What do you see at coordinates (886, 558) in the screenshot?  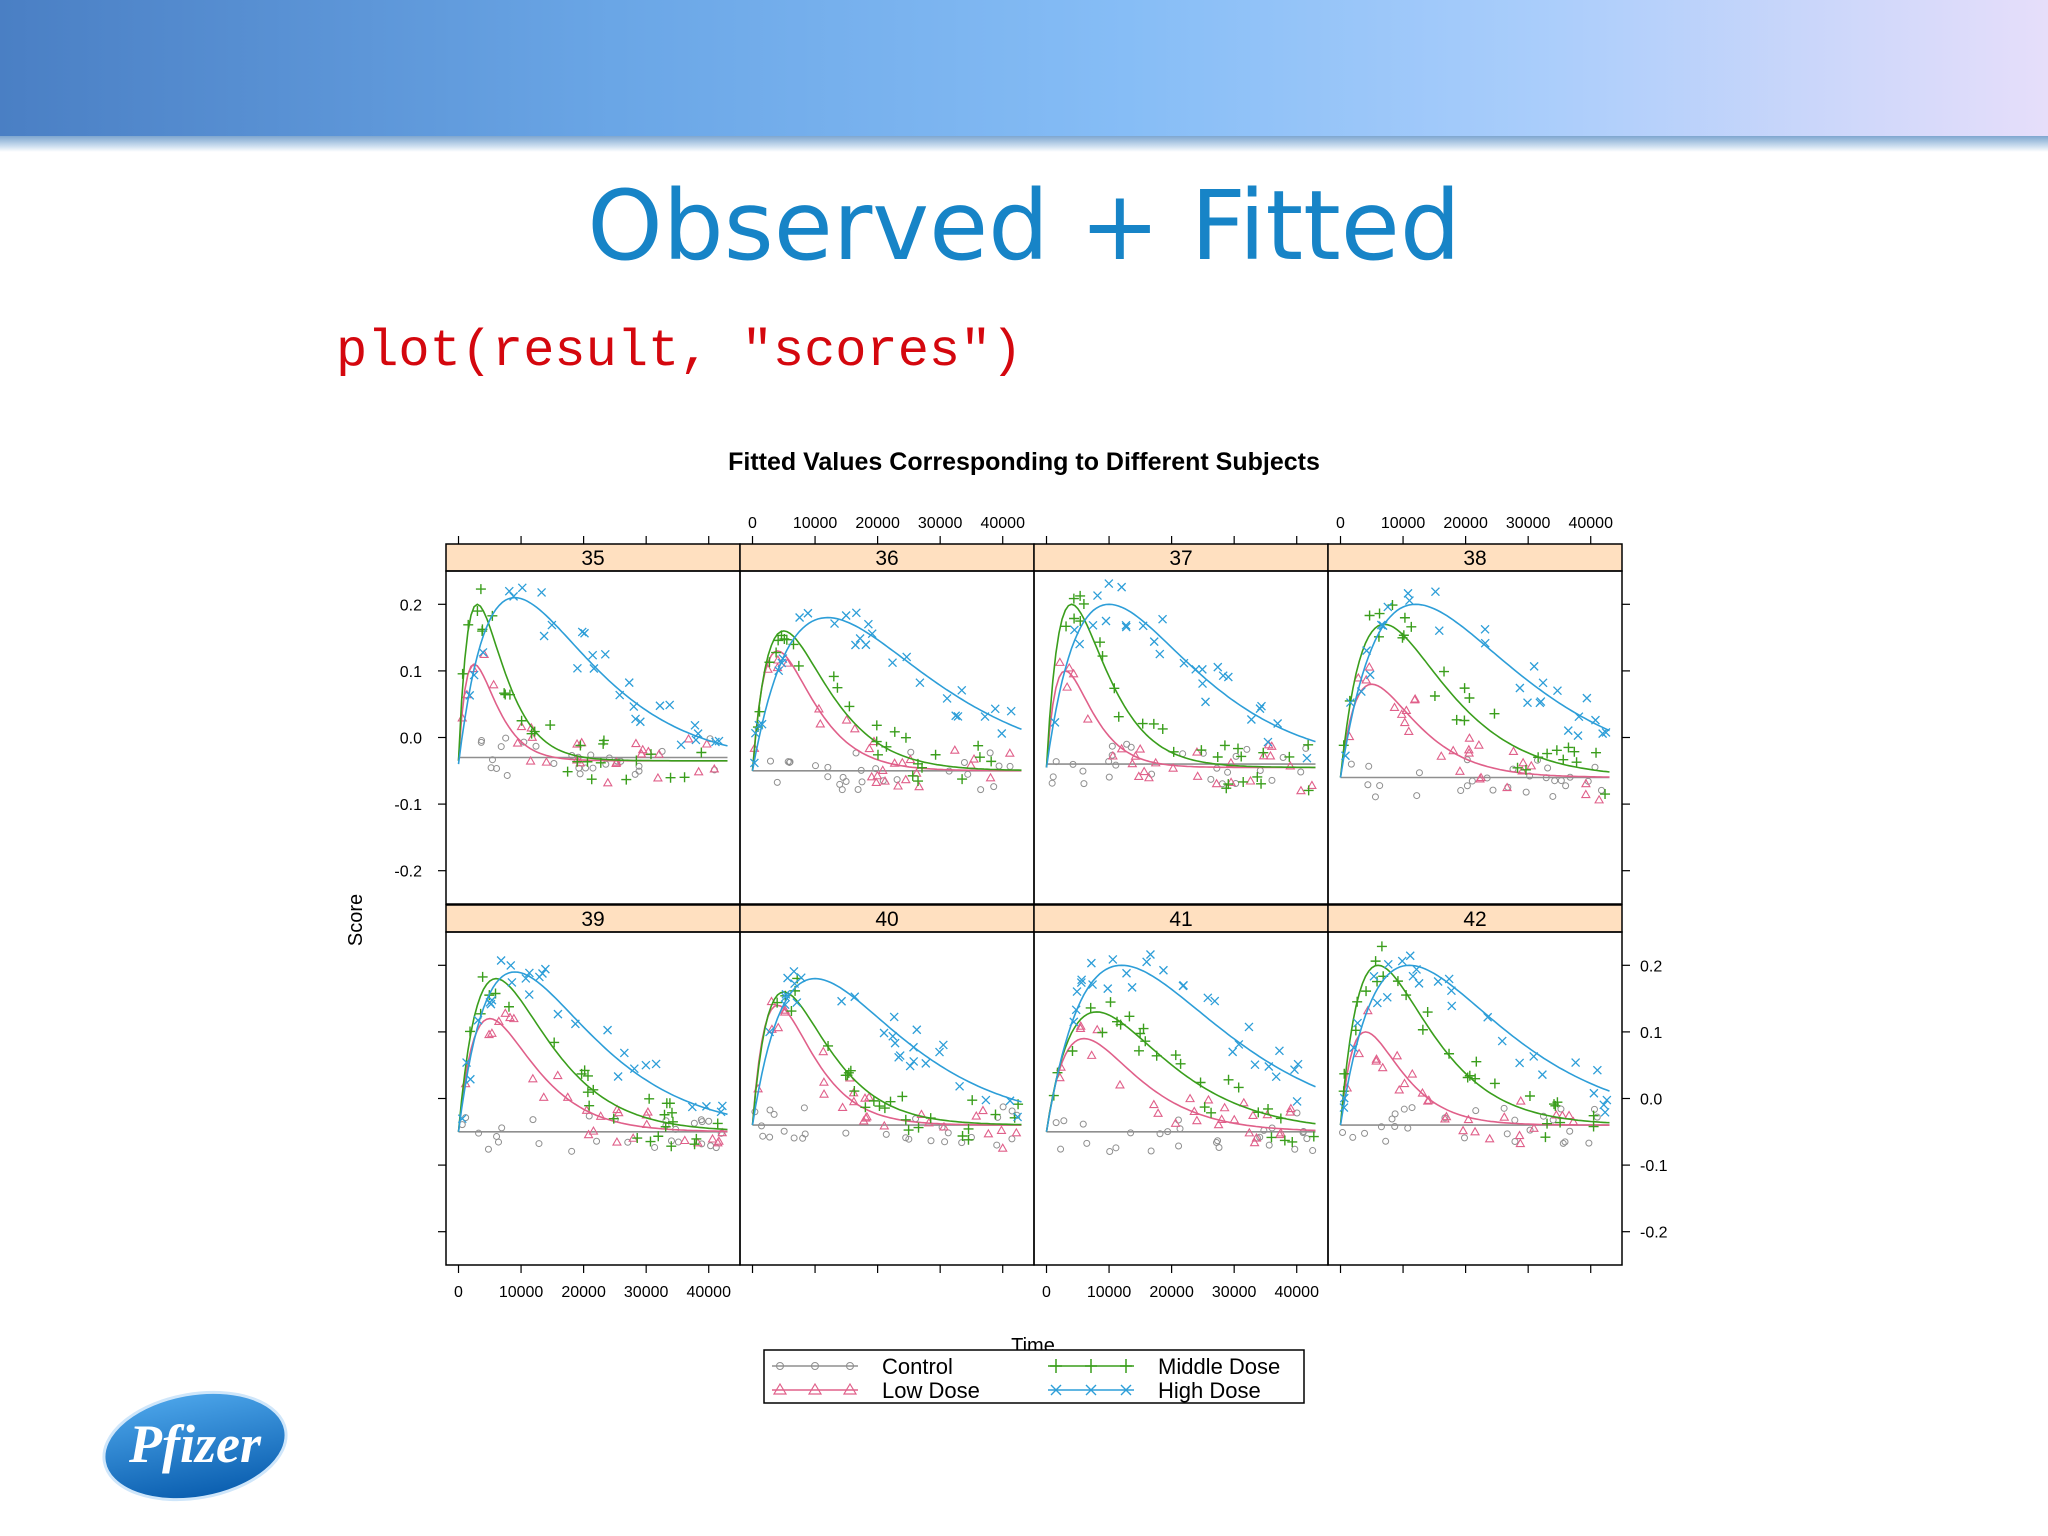 I see `panel-label: 36` at bounding box center [886, 558].